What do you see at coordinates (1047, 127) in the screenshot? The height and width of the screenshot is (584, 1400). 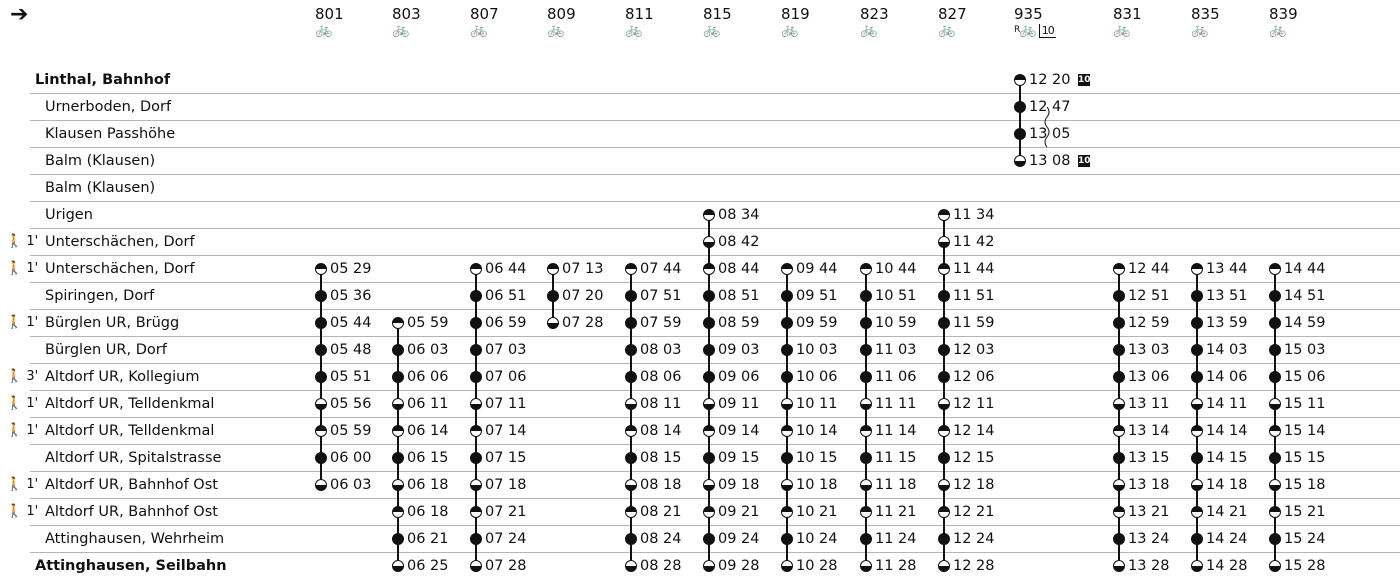 I see `wavy-line-icon` at bounding box center [1047, 127].